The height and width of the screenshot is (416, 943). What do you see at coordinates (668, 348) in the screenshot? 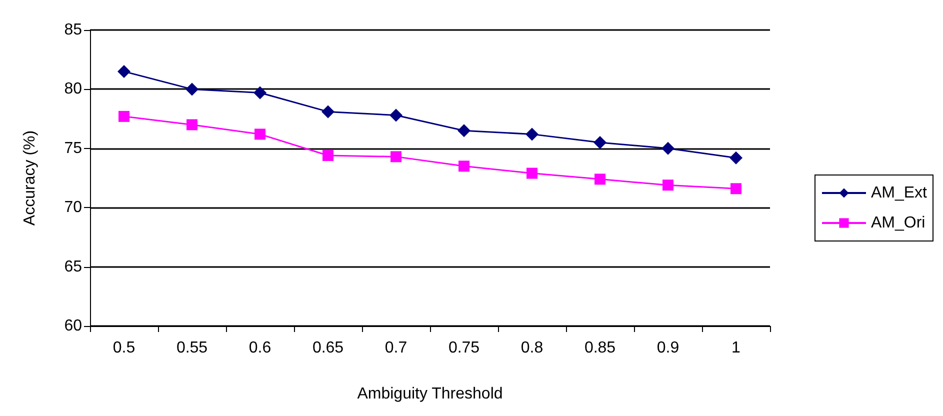
I see `x-tick-label: 0.9` at bounding box center [668, 348].